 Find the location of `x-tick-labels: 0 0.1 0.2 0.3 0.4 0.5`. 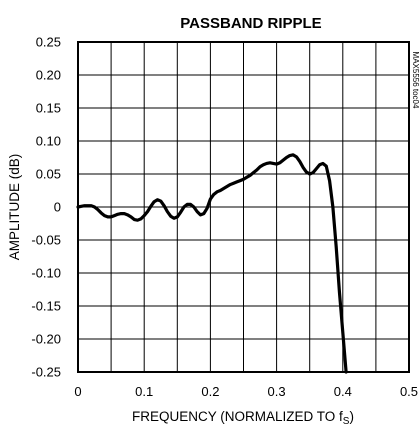

x-tick-labels: 0 0.1 0.2 0.3 0.4 0.5 is located at coordinates (246, 391).